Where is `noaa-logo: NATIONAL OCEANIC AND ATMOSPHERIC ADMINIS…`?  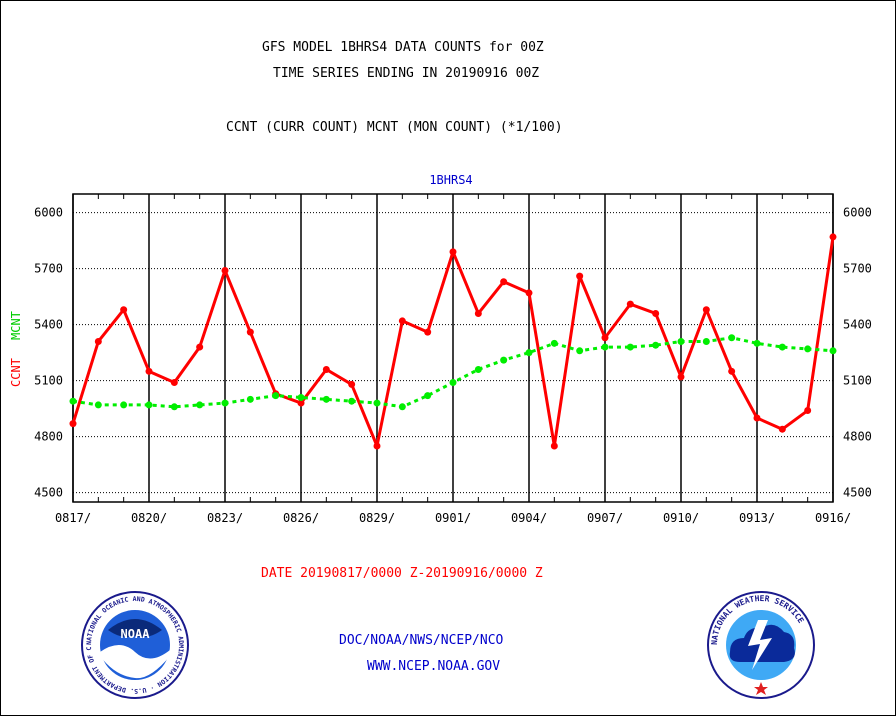
noaa-logo: NATIONAL OCEANIC AND ATMOSPHERIC ADMINIS… is located at coordinates (134, 644).